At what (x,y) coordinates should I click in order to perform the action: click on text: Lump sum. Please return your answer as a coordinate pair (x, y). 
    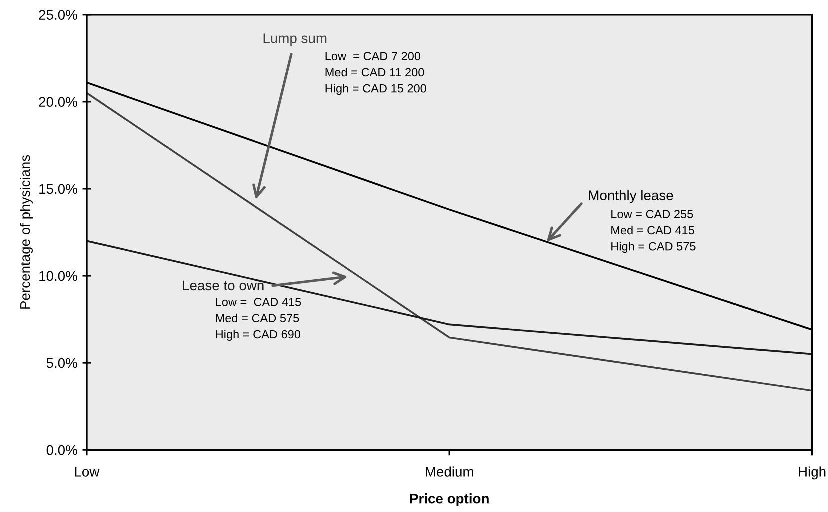
    Looking at the image, I should click on (295, 40).